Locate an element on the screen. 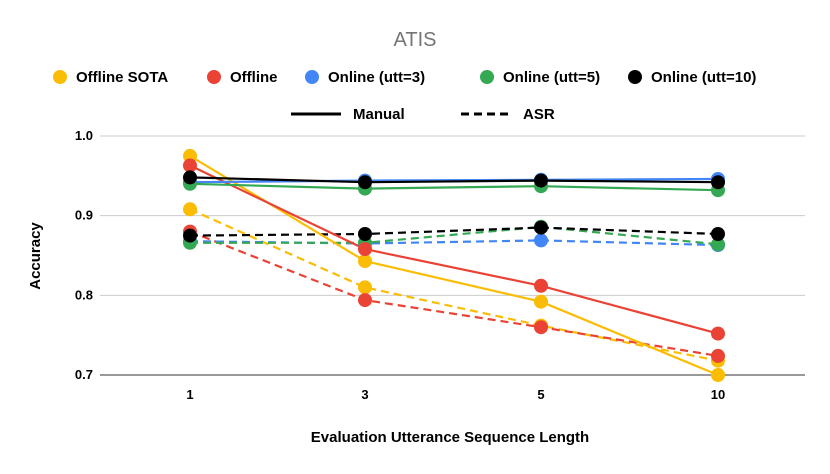 This screenshot has width=830, height=474. legend-style-label: ASR is located at coordinates (539, 114).